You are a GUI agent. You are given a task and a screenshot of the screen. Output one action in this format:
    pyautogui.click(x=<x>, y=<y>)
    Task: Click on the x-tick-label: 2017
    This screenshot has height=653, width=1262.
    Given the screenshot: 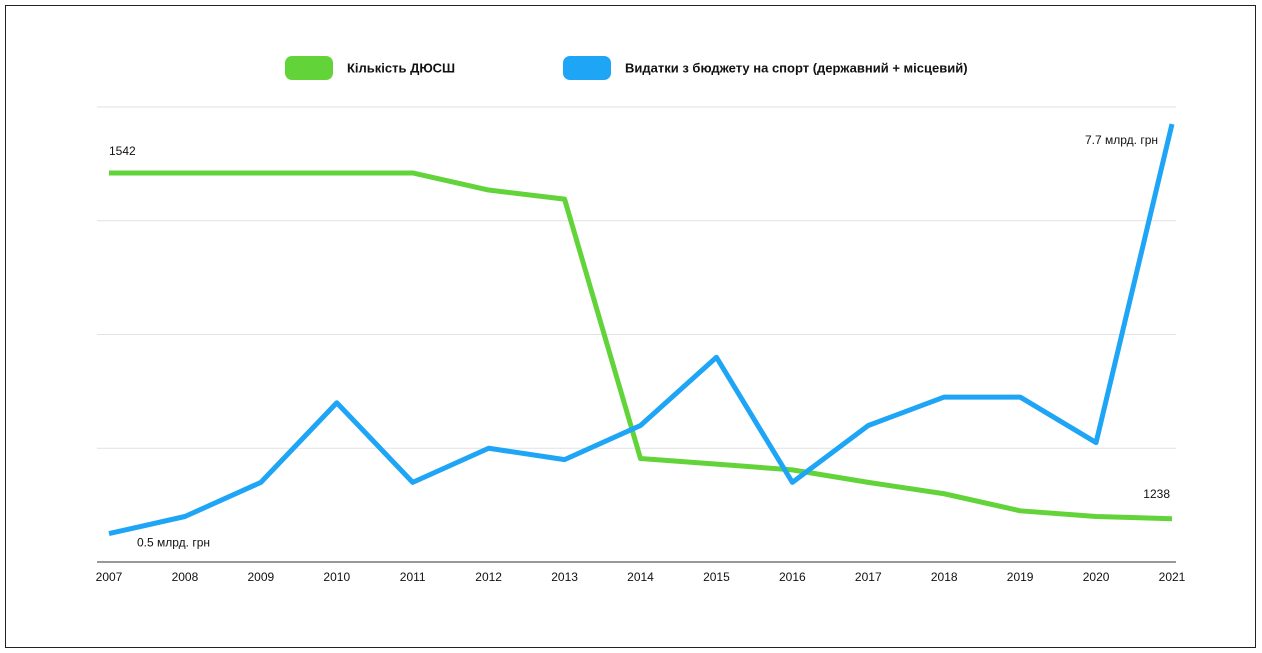 What is the action you would take?
    pyautogui.click(x=868, y=577)
    